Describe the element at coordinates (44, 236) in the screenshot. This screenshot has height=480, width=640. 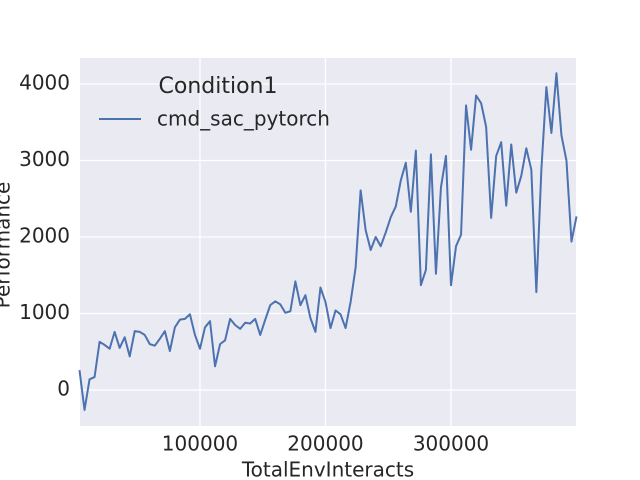
I see `y-tick-label: 2000` at that location.